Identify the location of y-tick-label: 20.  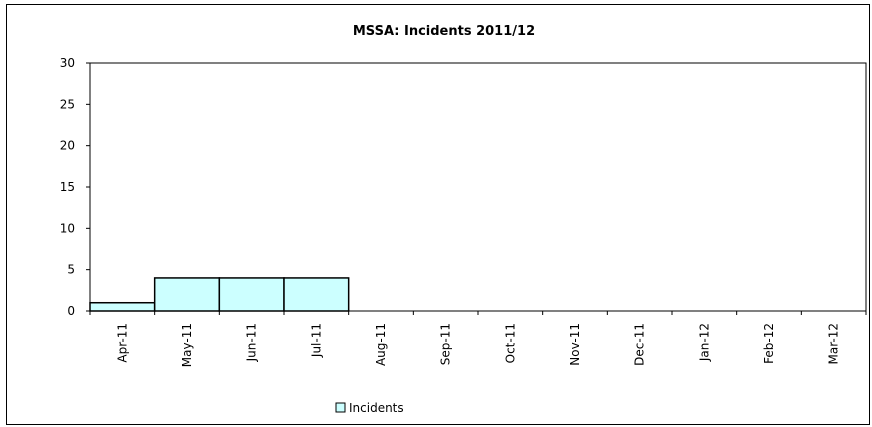
(67, 146).